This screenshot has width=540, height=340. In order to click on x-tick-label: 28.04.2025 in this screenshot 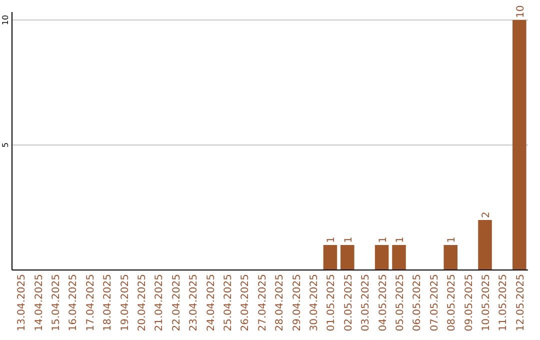, I will do `click(280, 303)`.